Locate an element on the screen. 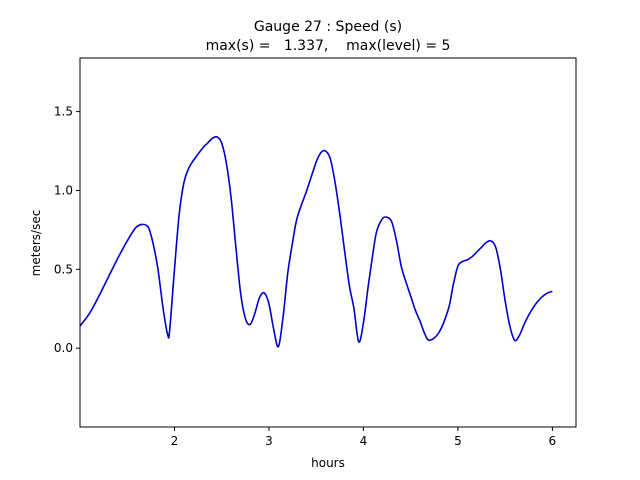  y-tick-label: 0.5 is located at coordinates (63, 269).